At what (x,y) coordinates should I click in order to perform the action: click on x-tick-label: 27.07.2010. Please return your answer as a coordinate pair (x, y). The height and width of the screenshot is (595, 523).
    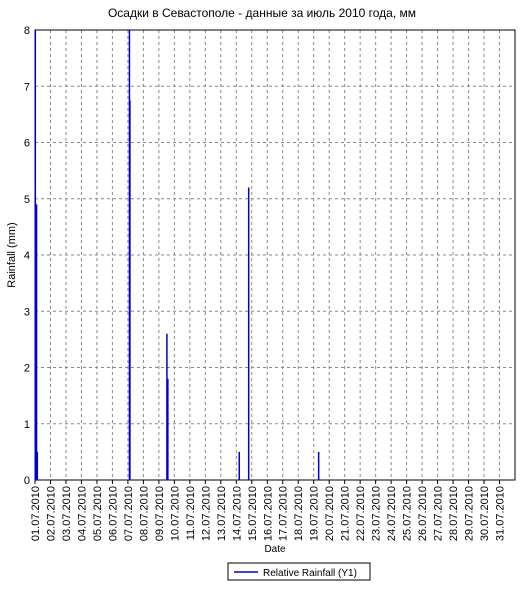
    Looking at the image, I should click on (439, 513).